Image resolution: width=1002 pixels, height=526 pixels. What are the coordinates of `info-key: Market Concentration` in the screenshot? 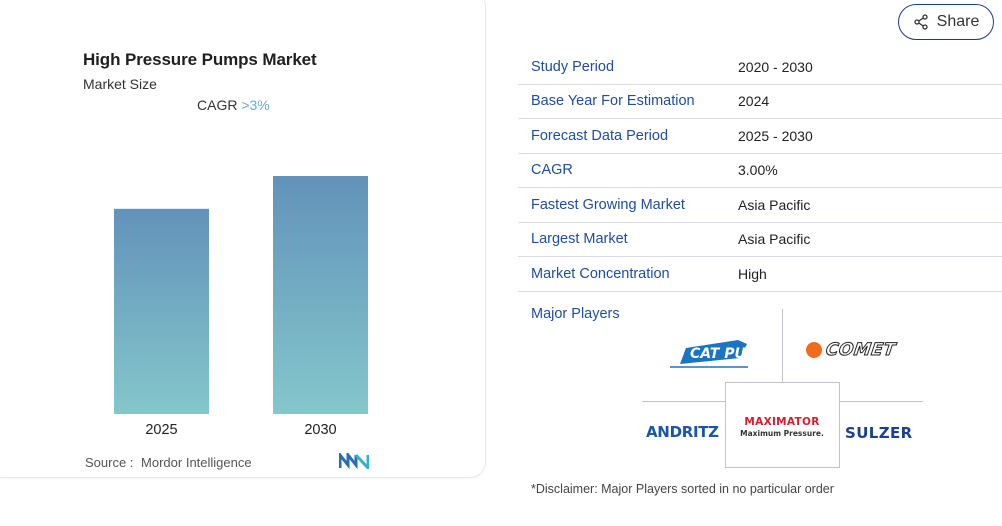 It's located at (600, 273).